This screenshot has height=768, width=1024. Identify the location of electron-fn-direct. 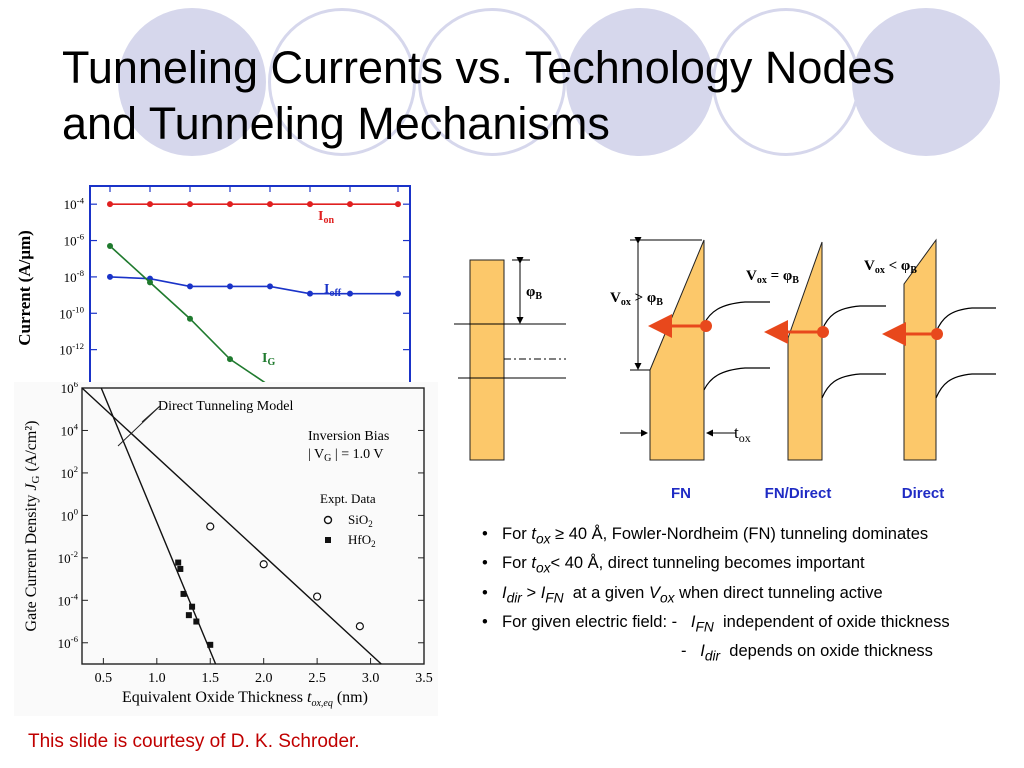
(823, 332).